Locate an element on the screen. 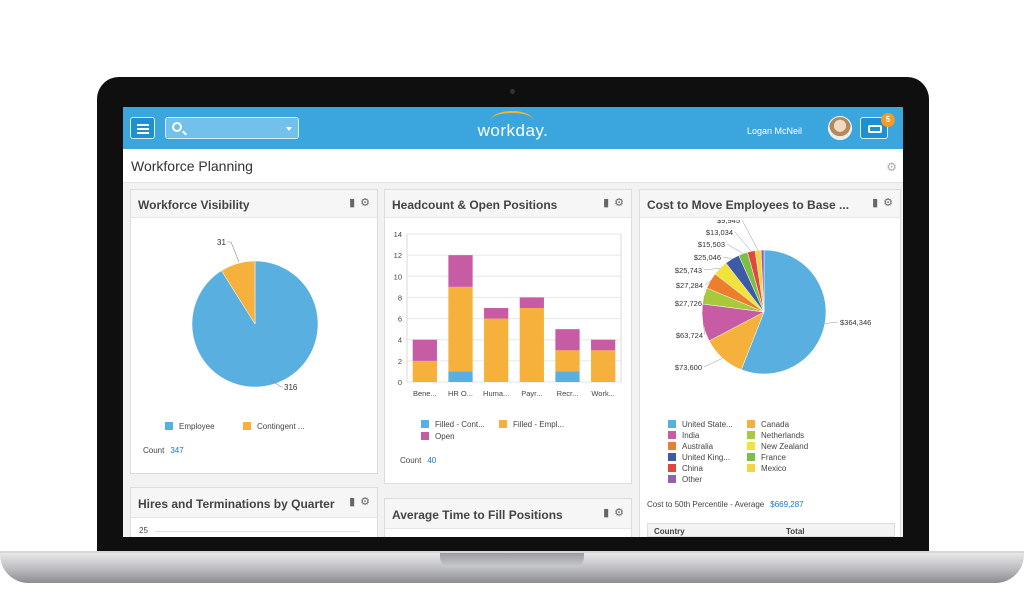 The width and height of the screenshot is (1024, 591). legend-item-employee: Employee is located at coordinates (190, 426).